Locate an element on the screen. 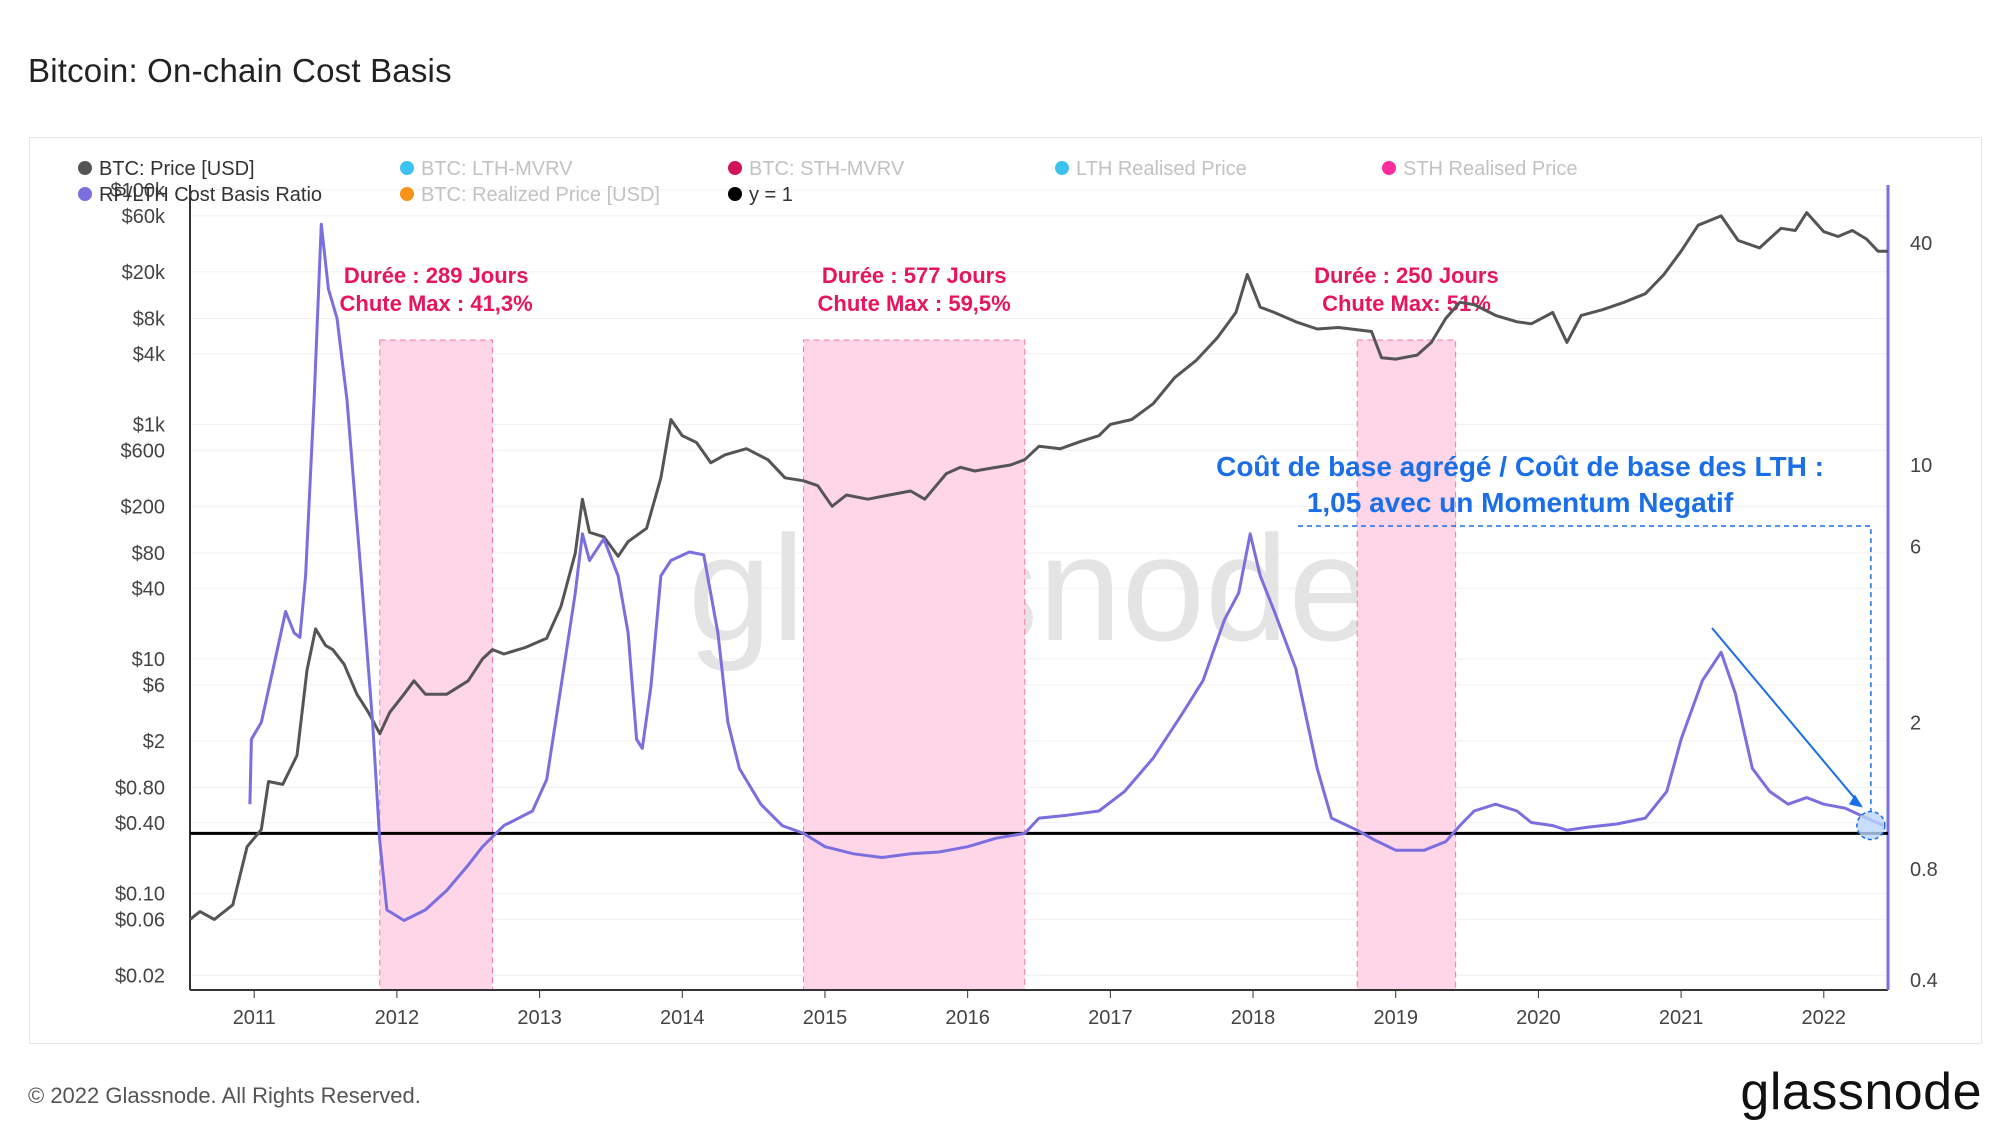 This screenshot has height=1142, width=2000. y-left-tick-label: $4k is located at coordinates (149, 355).